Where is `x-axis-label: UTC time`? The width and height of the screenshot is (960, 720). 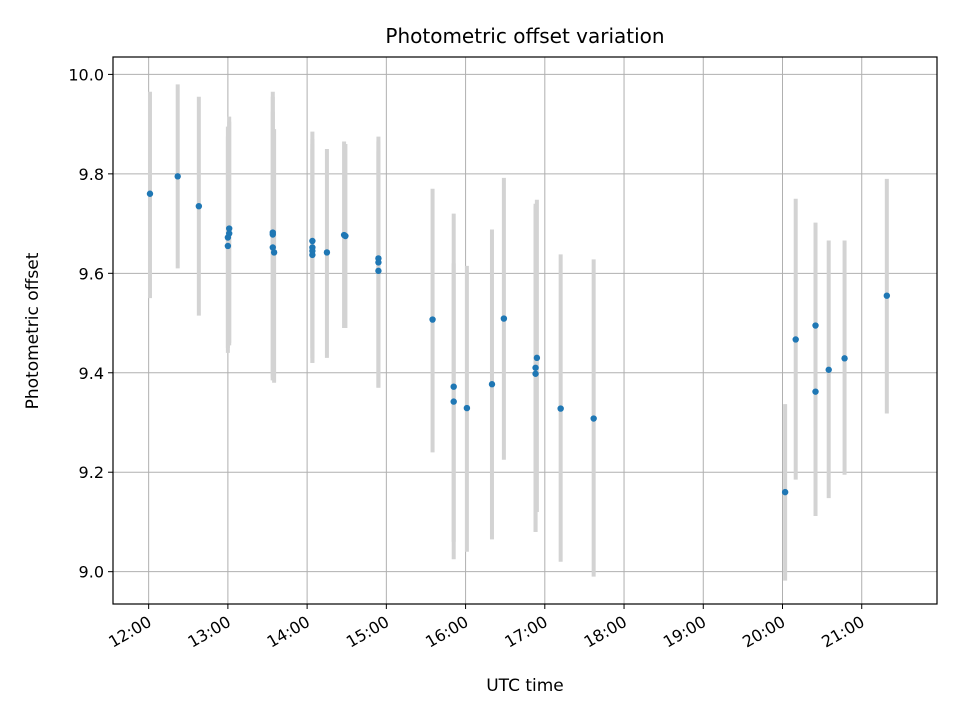
x-axis-label: UTC time is located at coordinates (525, 686).